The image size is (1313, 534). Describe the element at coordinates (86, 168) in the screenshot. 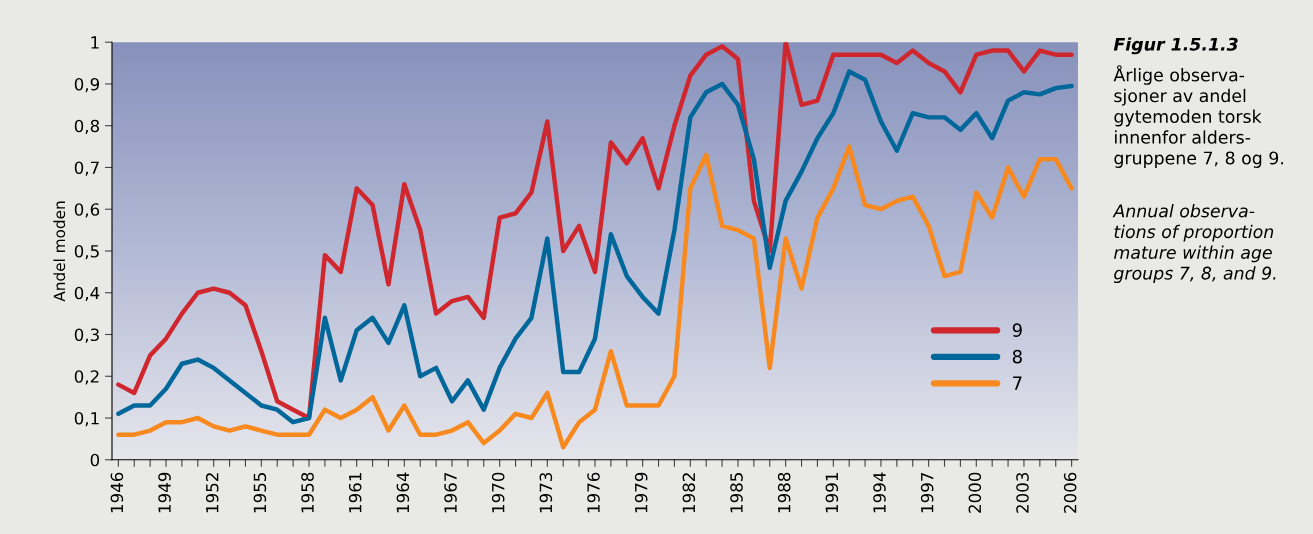

I see `y-tick-label: 0,7` at that location.